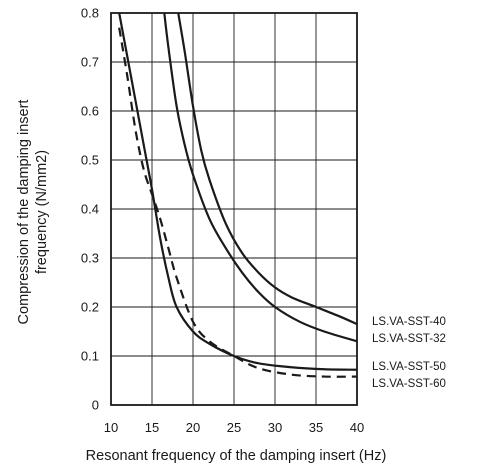  What do you see at coordinates (409, 367) in the screenshot?
I see `legend-label: LS.VA-SST-50` at bounding box center [409, 367].